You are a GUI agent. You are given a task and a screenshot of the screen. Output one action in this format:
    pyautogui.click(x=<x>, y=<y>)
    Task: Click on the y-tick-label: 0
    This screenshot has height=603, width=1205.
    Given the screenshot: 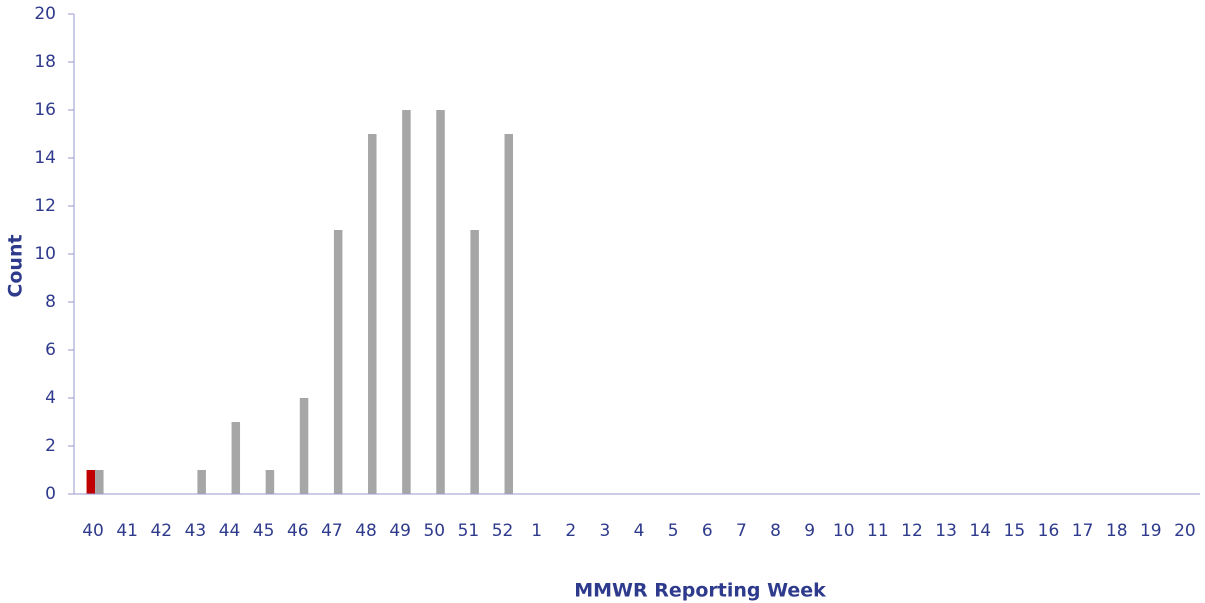 What is the action you would take?
    pyautogui.click(x=50, y=494)
    